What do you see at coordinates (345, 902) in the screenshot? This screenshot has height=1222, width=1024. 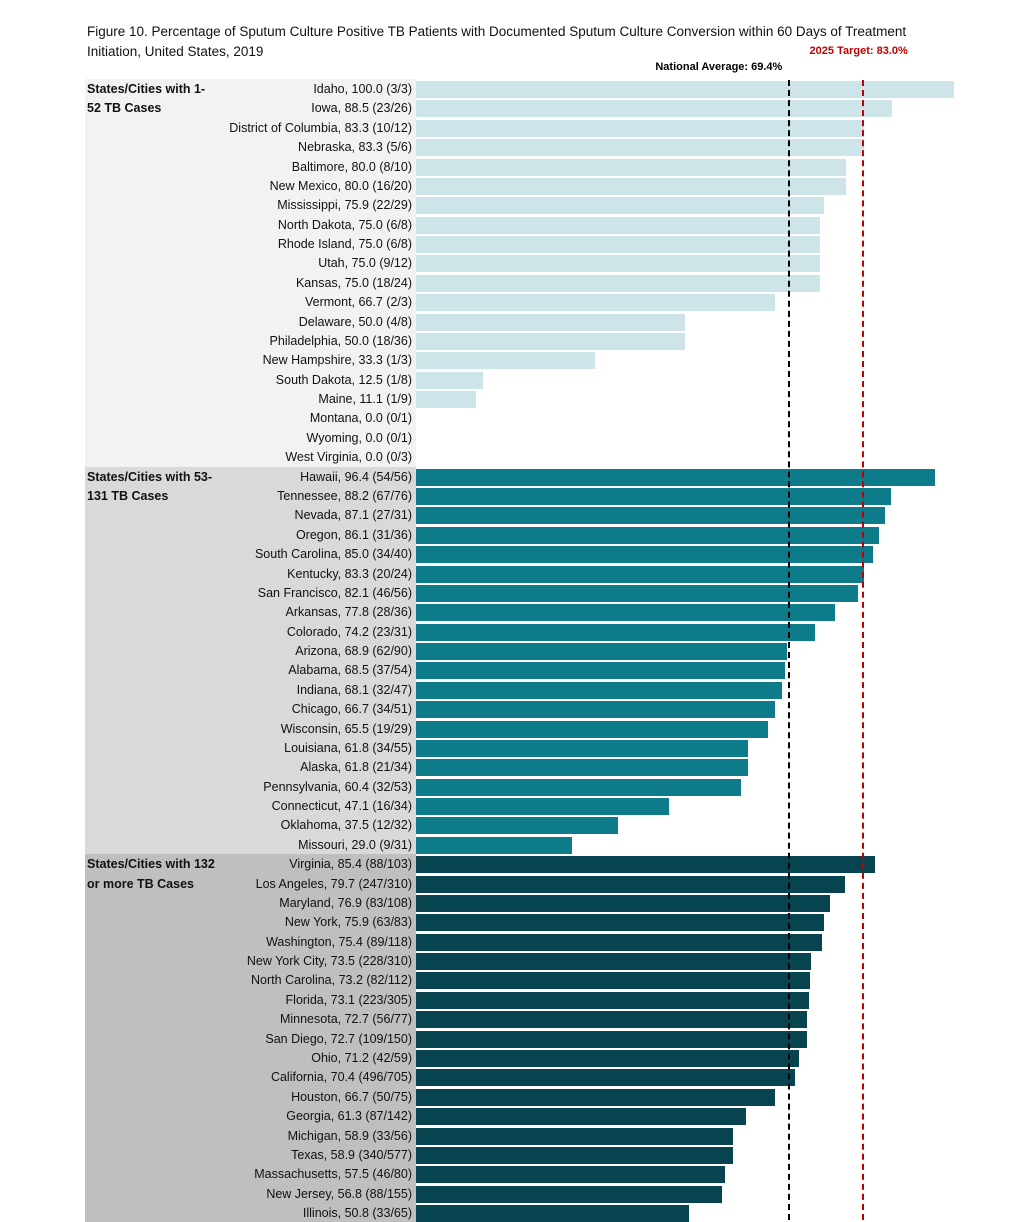 I see `bar-label: Maryland, 76.9 (83/108)` at bounding box center [345, 902].